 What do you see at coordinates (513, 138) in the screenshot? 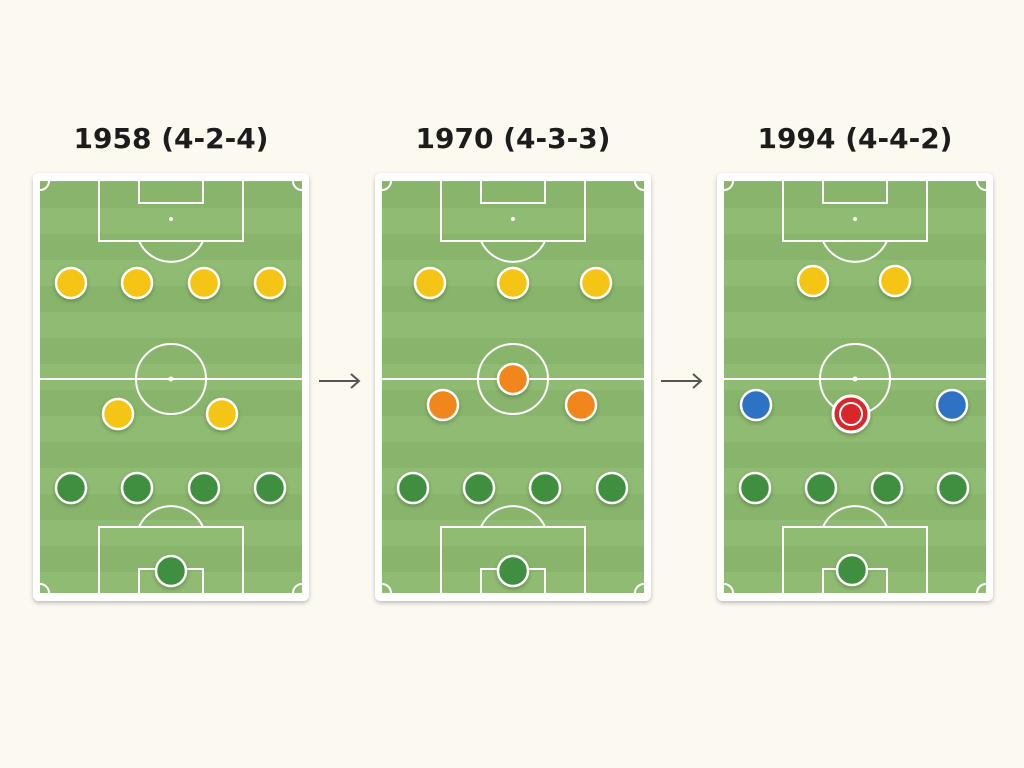
I see `panel-title: 1970 (4-3-3)` at bounding box center [513, 138].